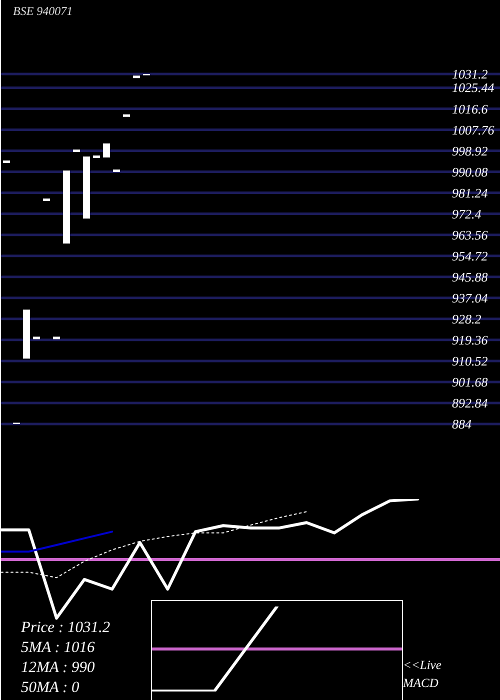 Image resolution: width=500 pixels, height=700 pixels. I want to click on text: <<Live MACD, so click(422, 674).